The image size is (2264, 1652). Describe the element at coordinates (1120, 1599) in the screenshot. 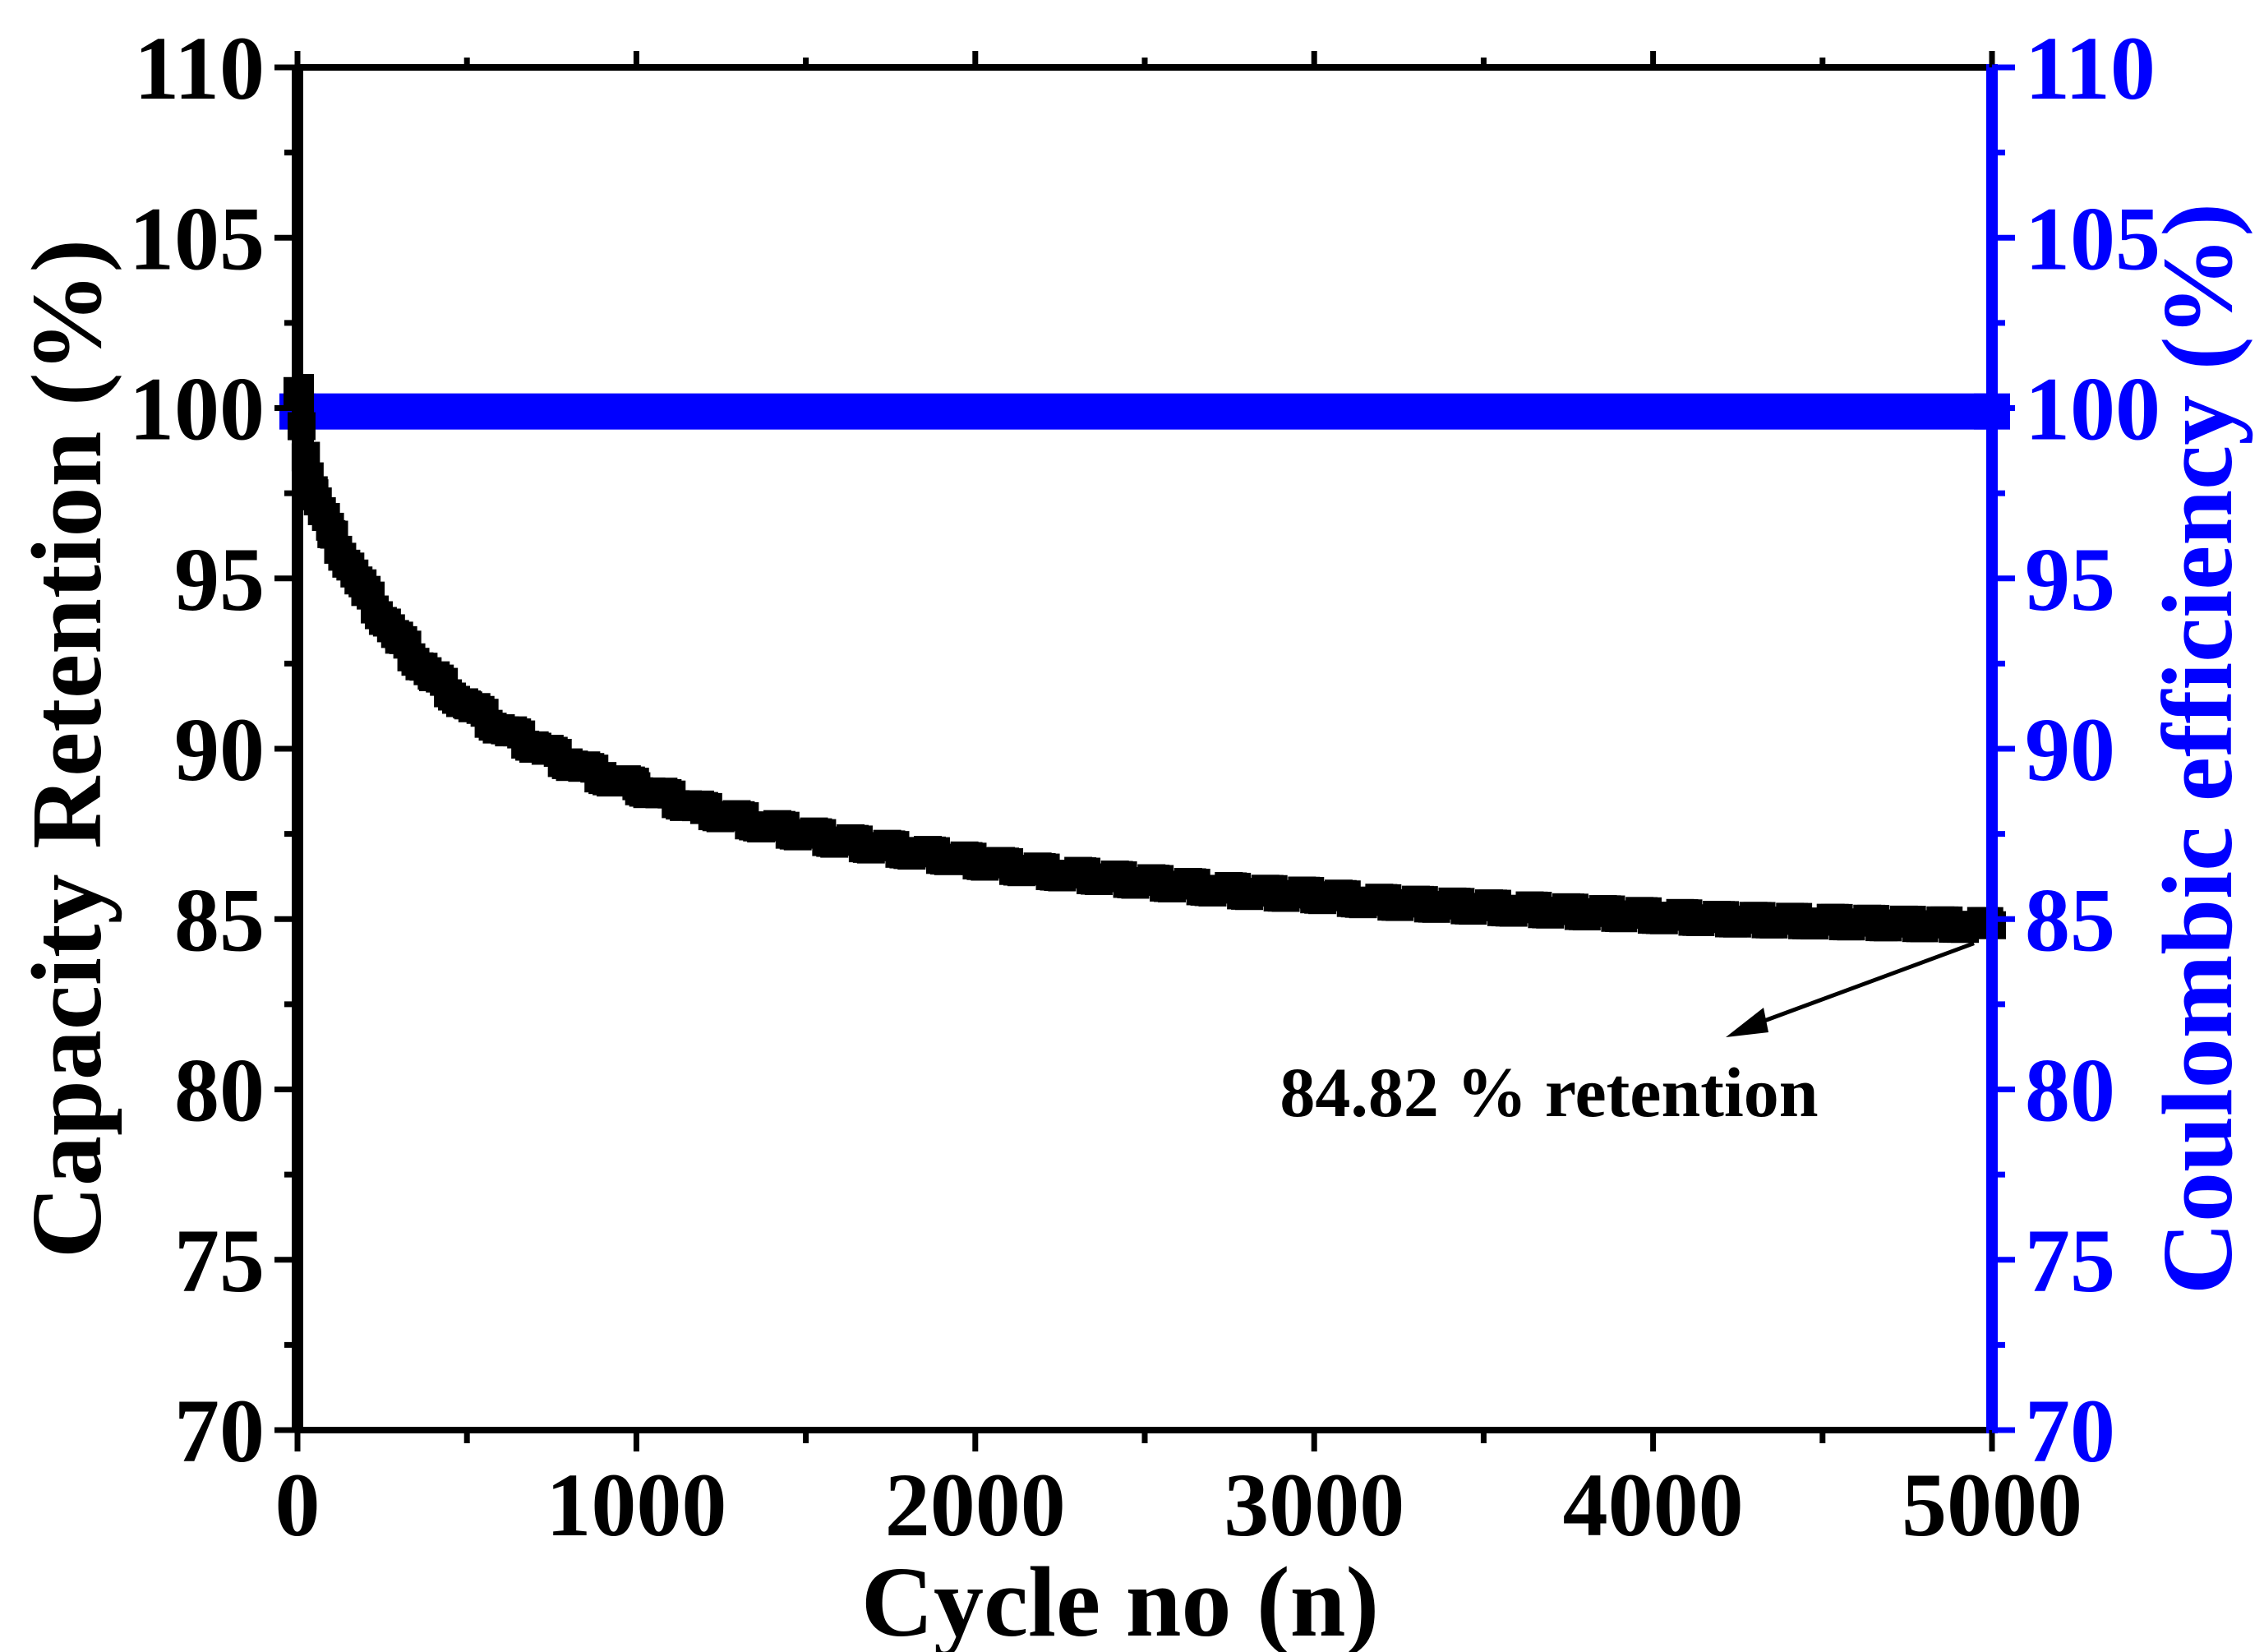

I see `x-axis-title: Cycle no (n)` at that location.